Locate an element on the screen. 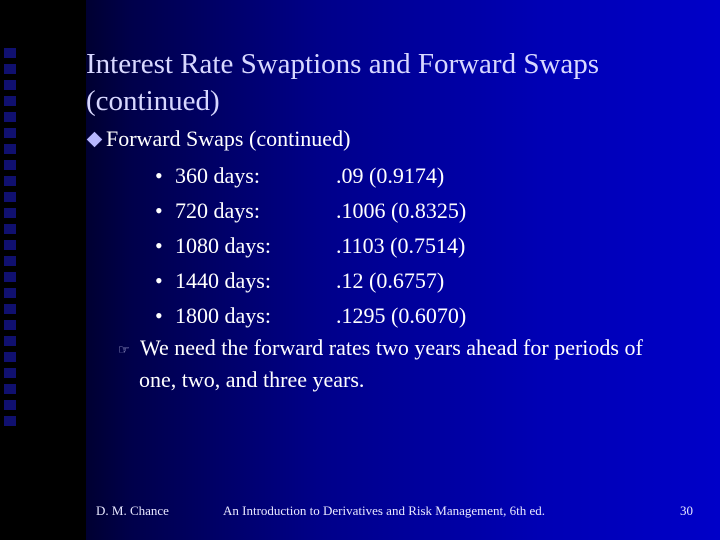  days-label: 720 days: is located at coordinates (217, 210).